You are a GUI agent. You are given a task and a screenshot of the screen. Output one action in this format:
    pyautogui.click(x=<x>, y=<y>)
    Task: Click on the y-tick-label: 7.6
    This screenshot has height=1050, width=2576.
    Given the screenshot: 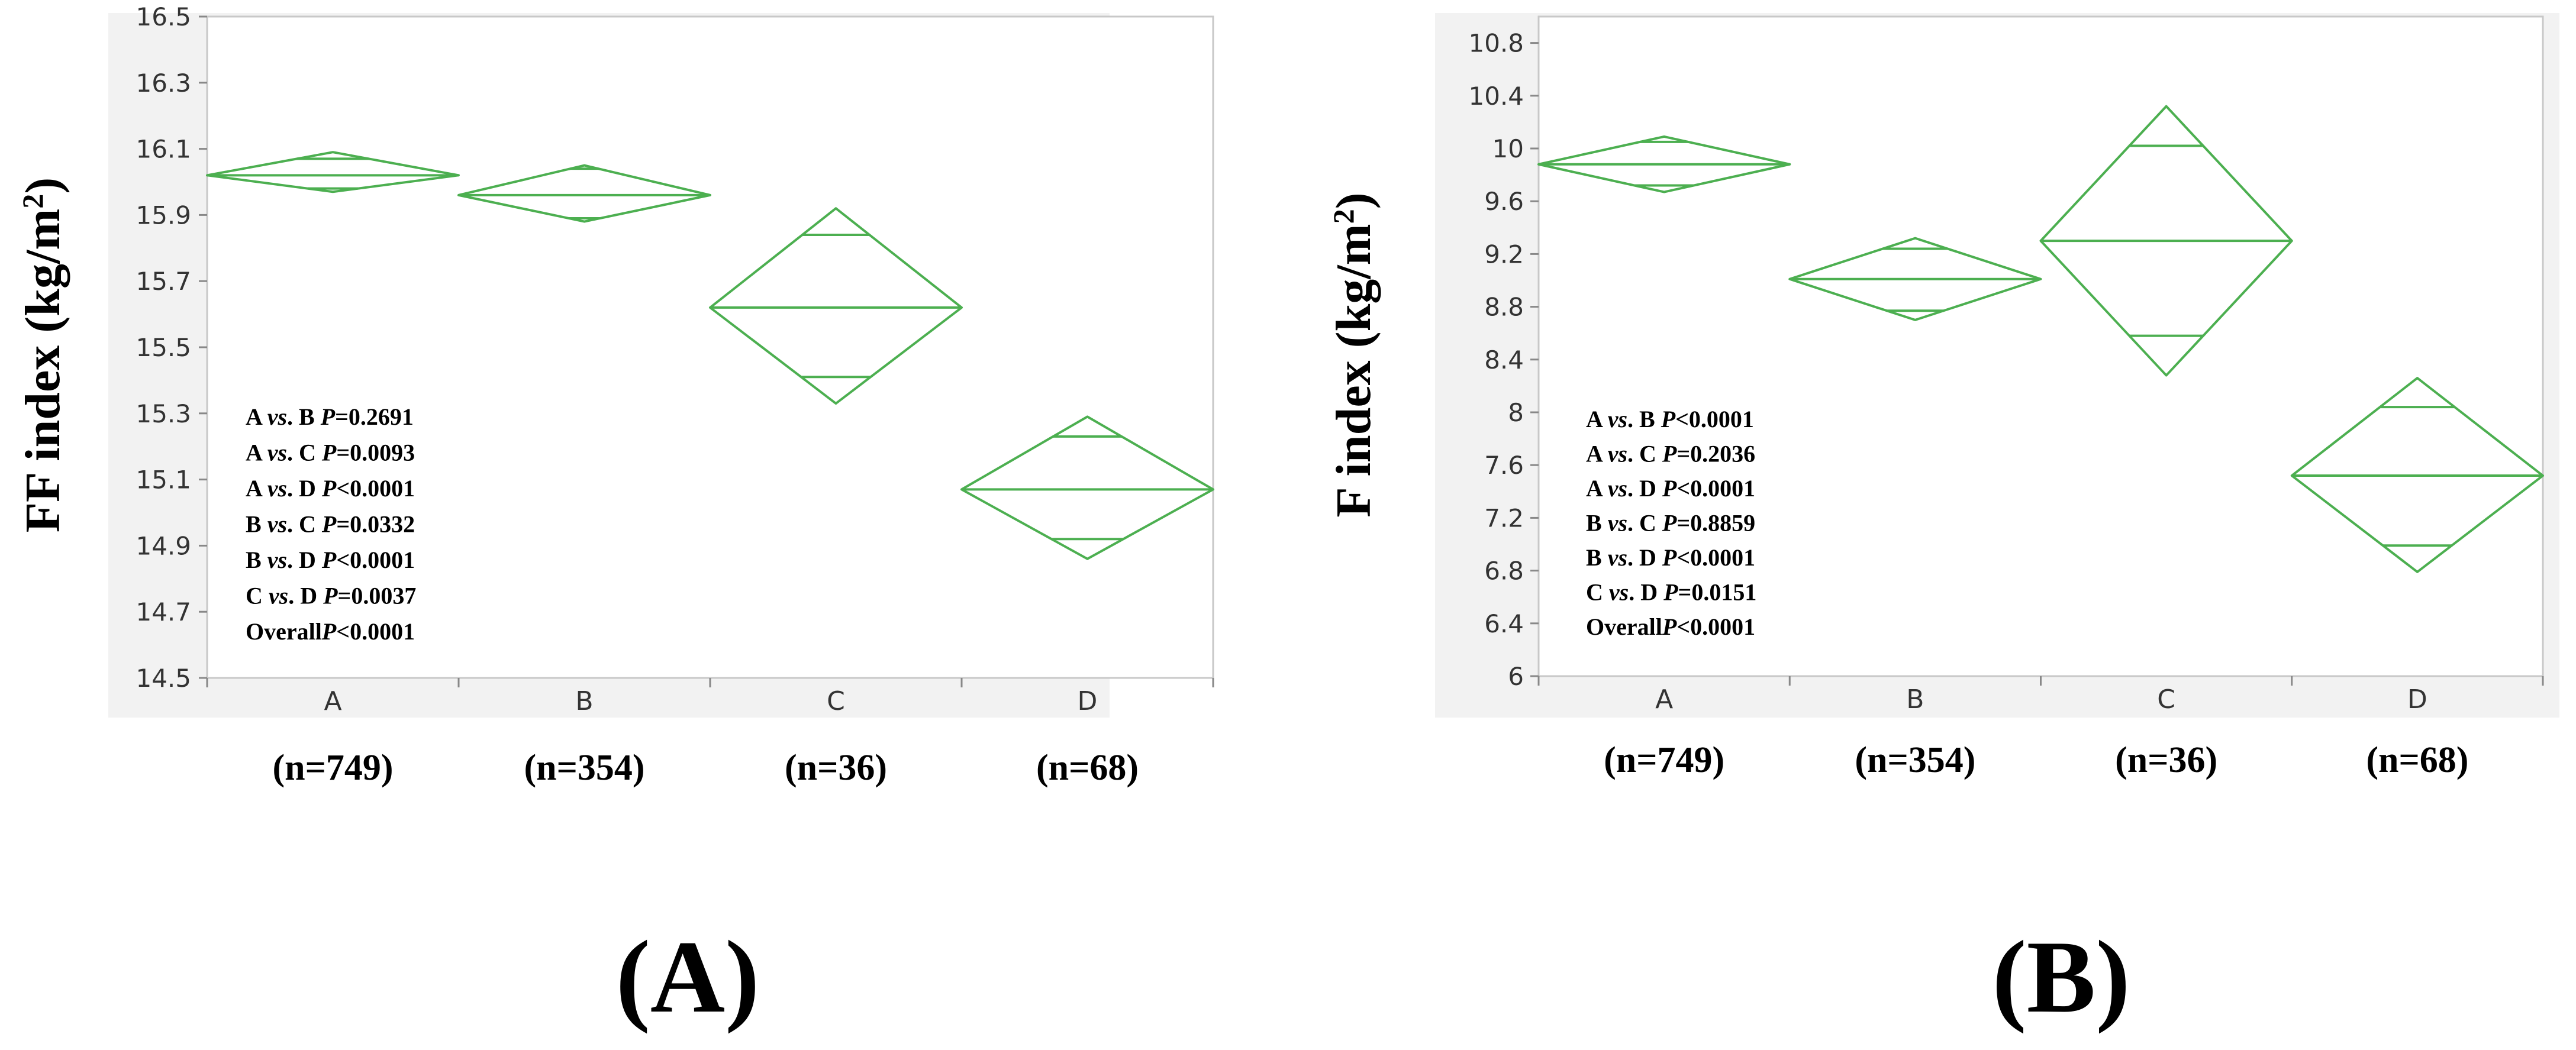 What is the action you would take?
    pyautogui.click(x=1504, y=465)
    